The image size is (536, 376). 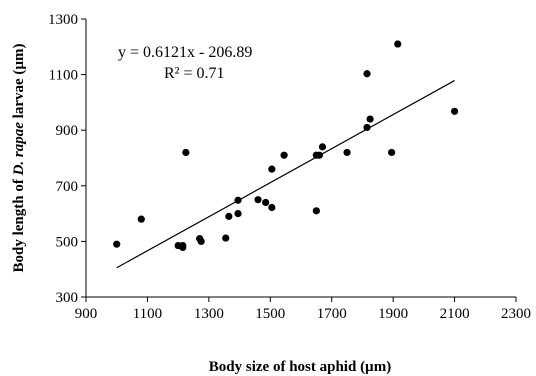 What do you see at coordinates (332, 314) in the screenshot?
I see `x-tick-label: 1700` at bounding box center [332, 314].